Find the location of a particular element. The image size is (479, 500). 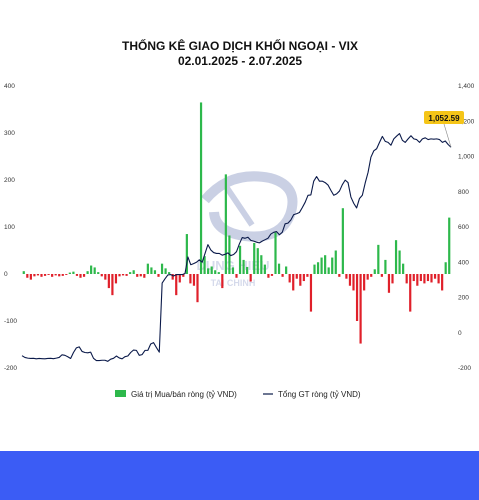

left-tick-label: -100 is located at coordinates (10, 321).